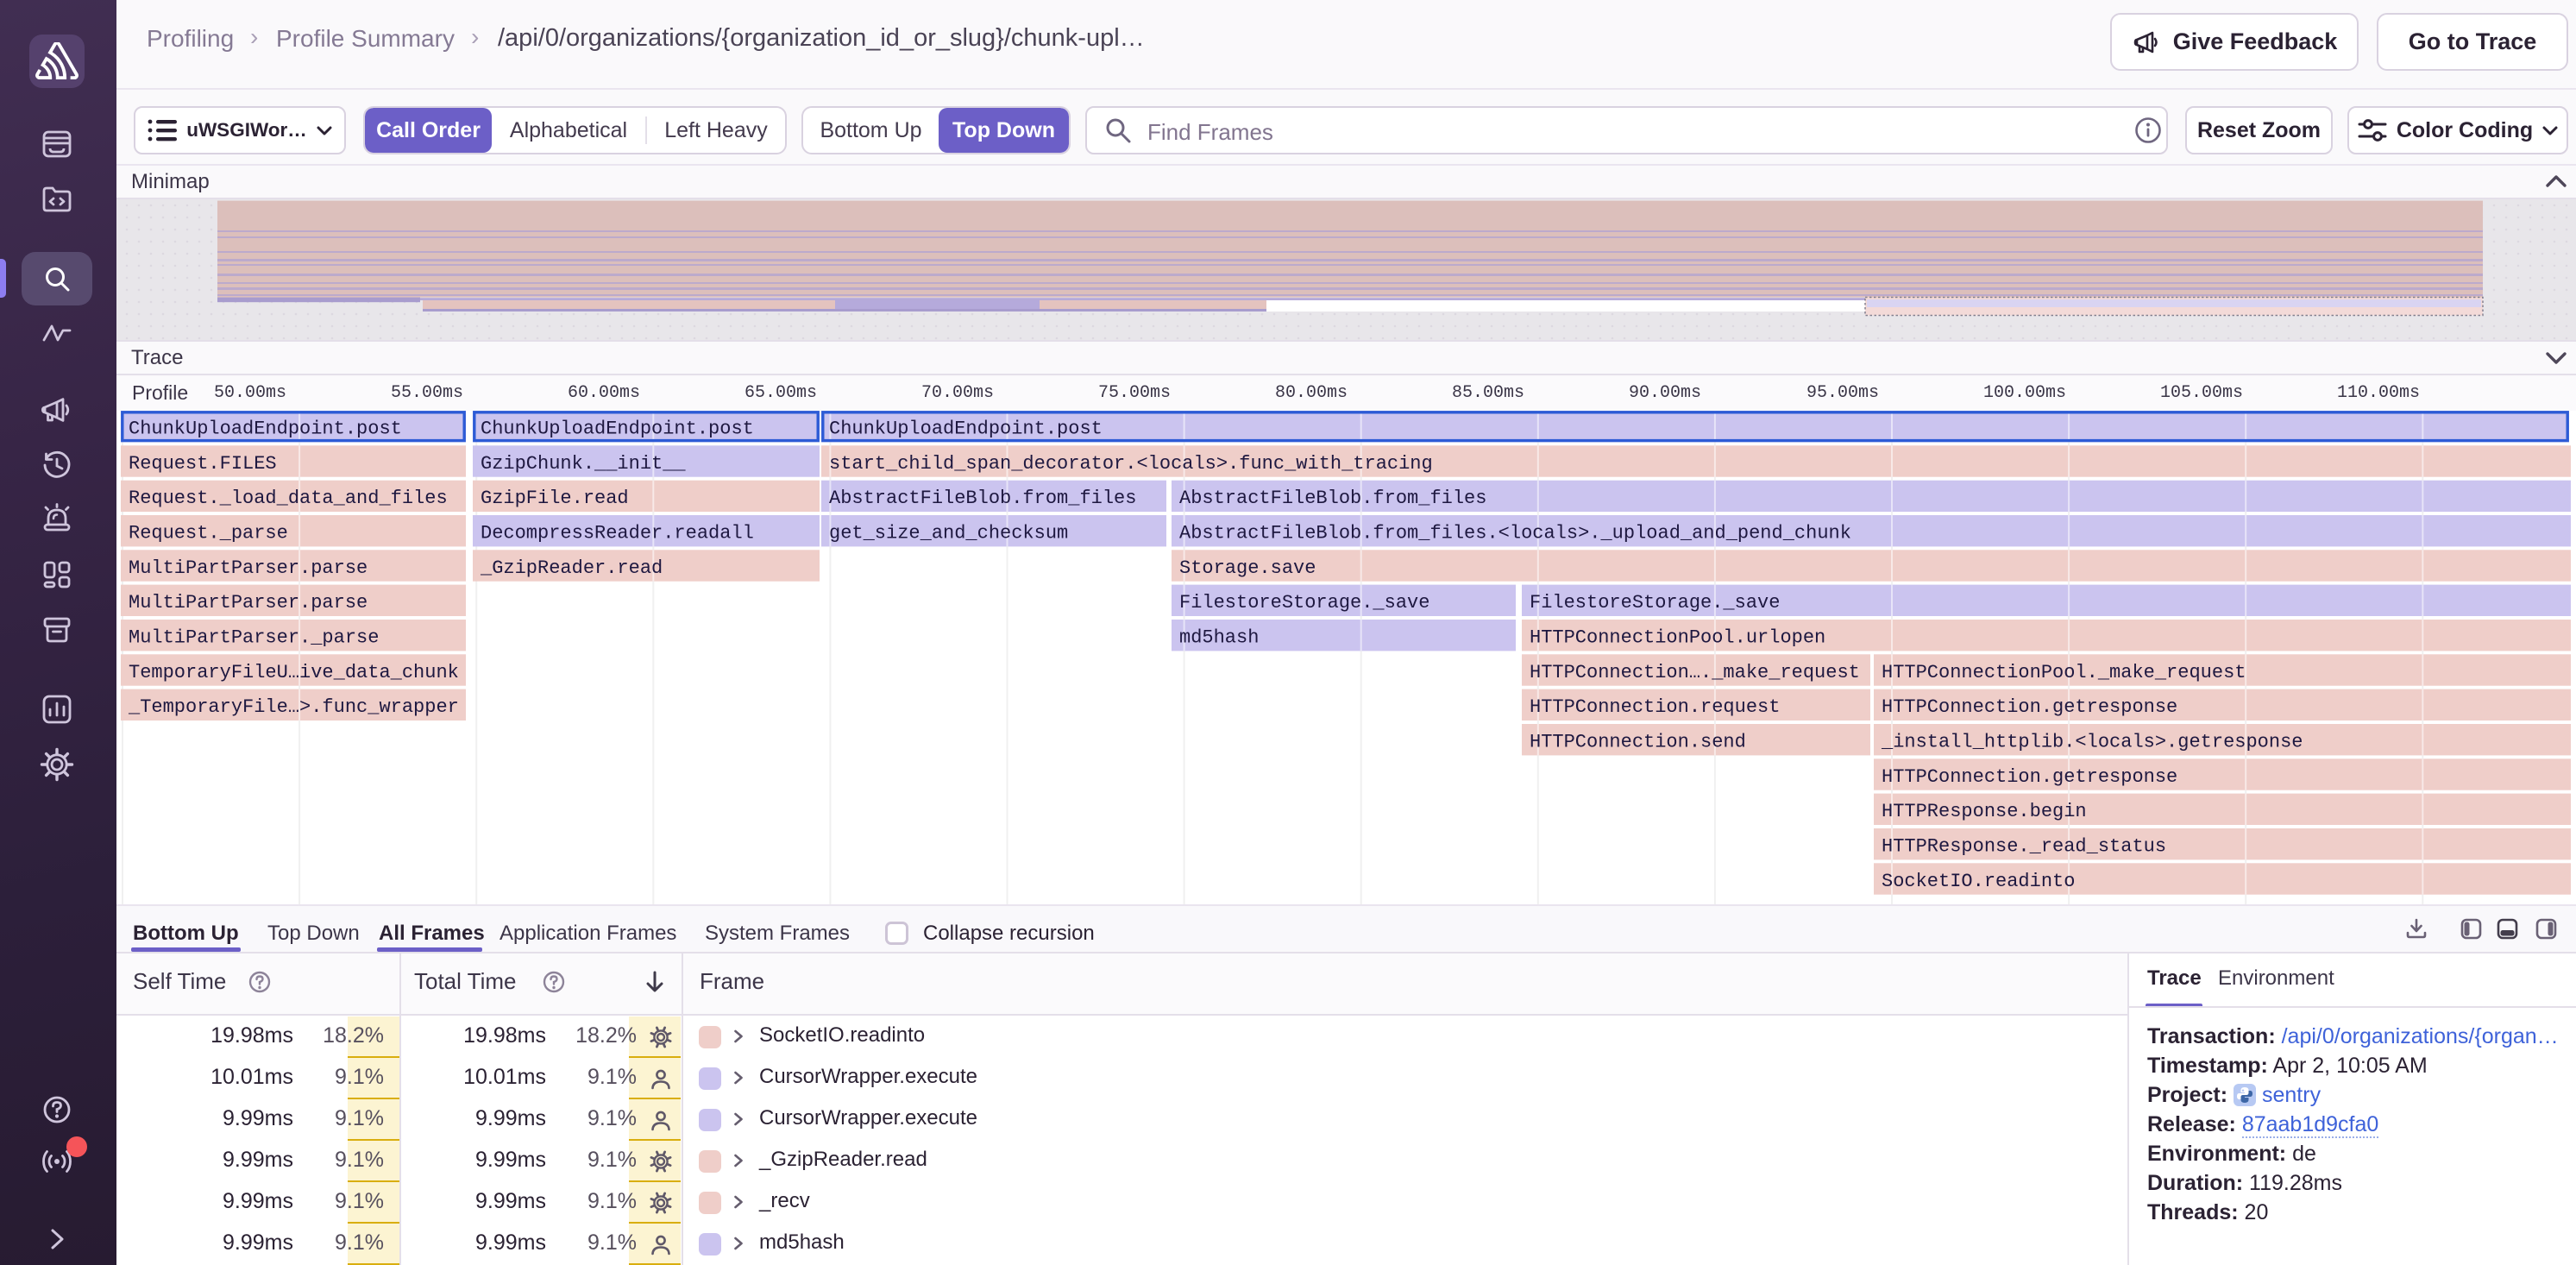 The image size is (2576, 1265). What do you see at coordinates (2064, 672) in the screenshot?
I see `svg-text:HTTPConnectionPool._make_reque: HTTPConnectionPool._make_request` at bounding box center [2064, 672].